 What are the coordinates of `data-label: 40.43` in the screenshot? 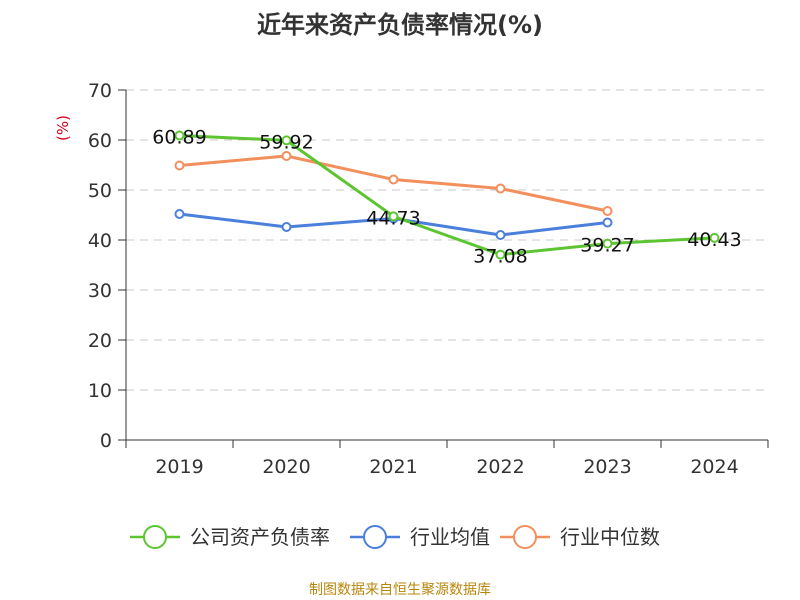 It's located at (714, 240).